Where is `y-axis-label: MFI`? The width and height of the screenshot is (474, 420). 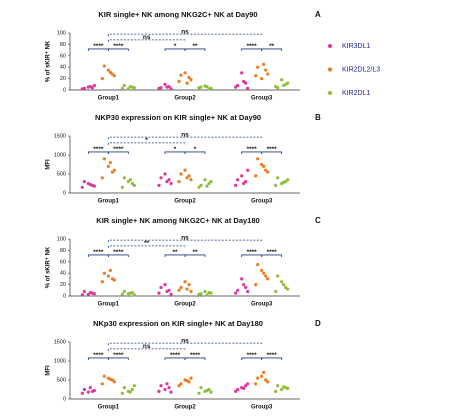 y-axis-label: MFI is located at coordinates (49, 370).